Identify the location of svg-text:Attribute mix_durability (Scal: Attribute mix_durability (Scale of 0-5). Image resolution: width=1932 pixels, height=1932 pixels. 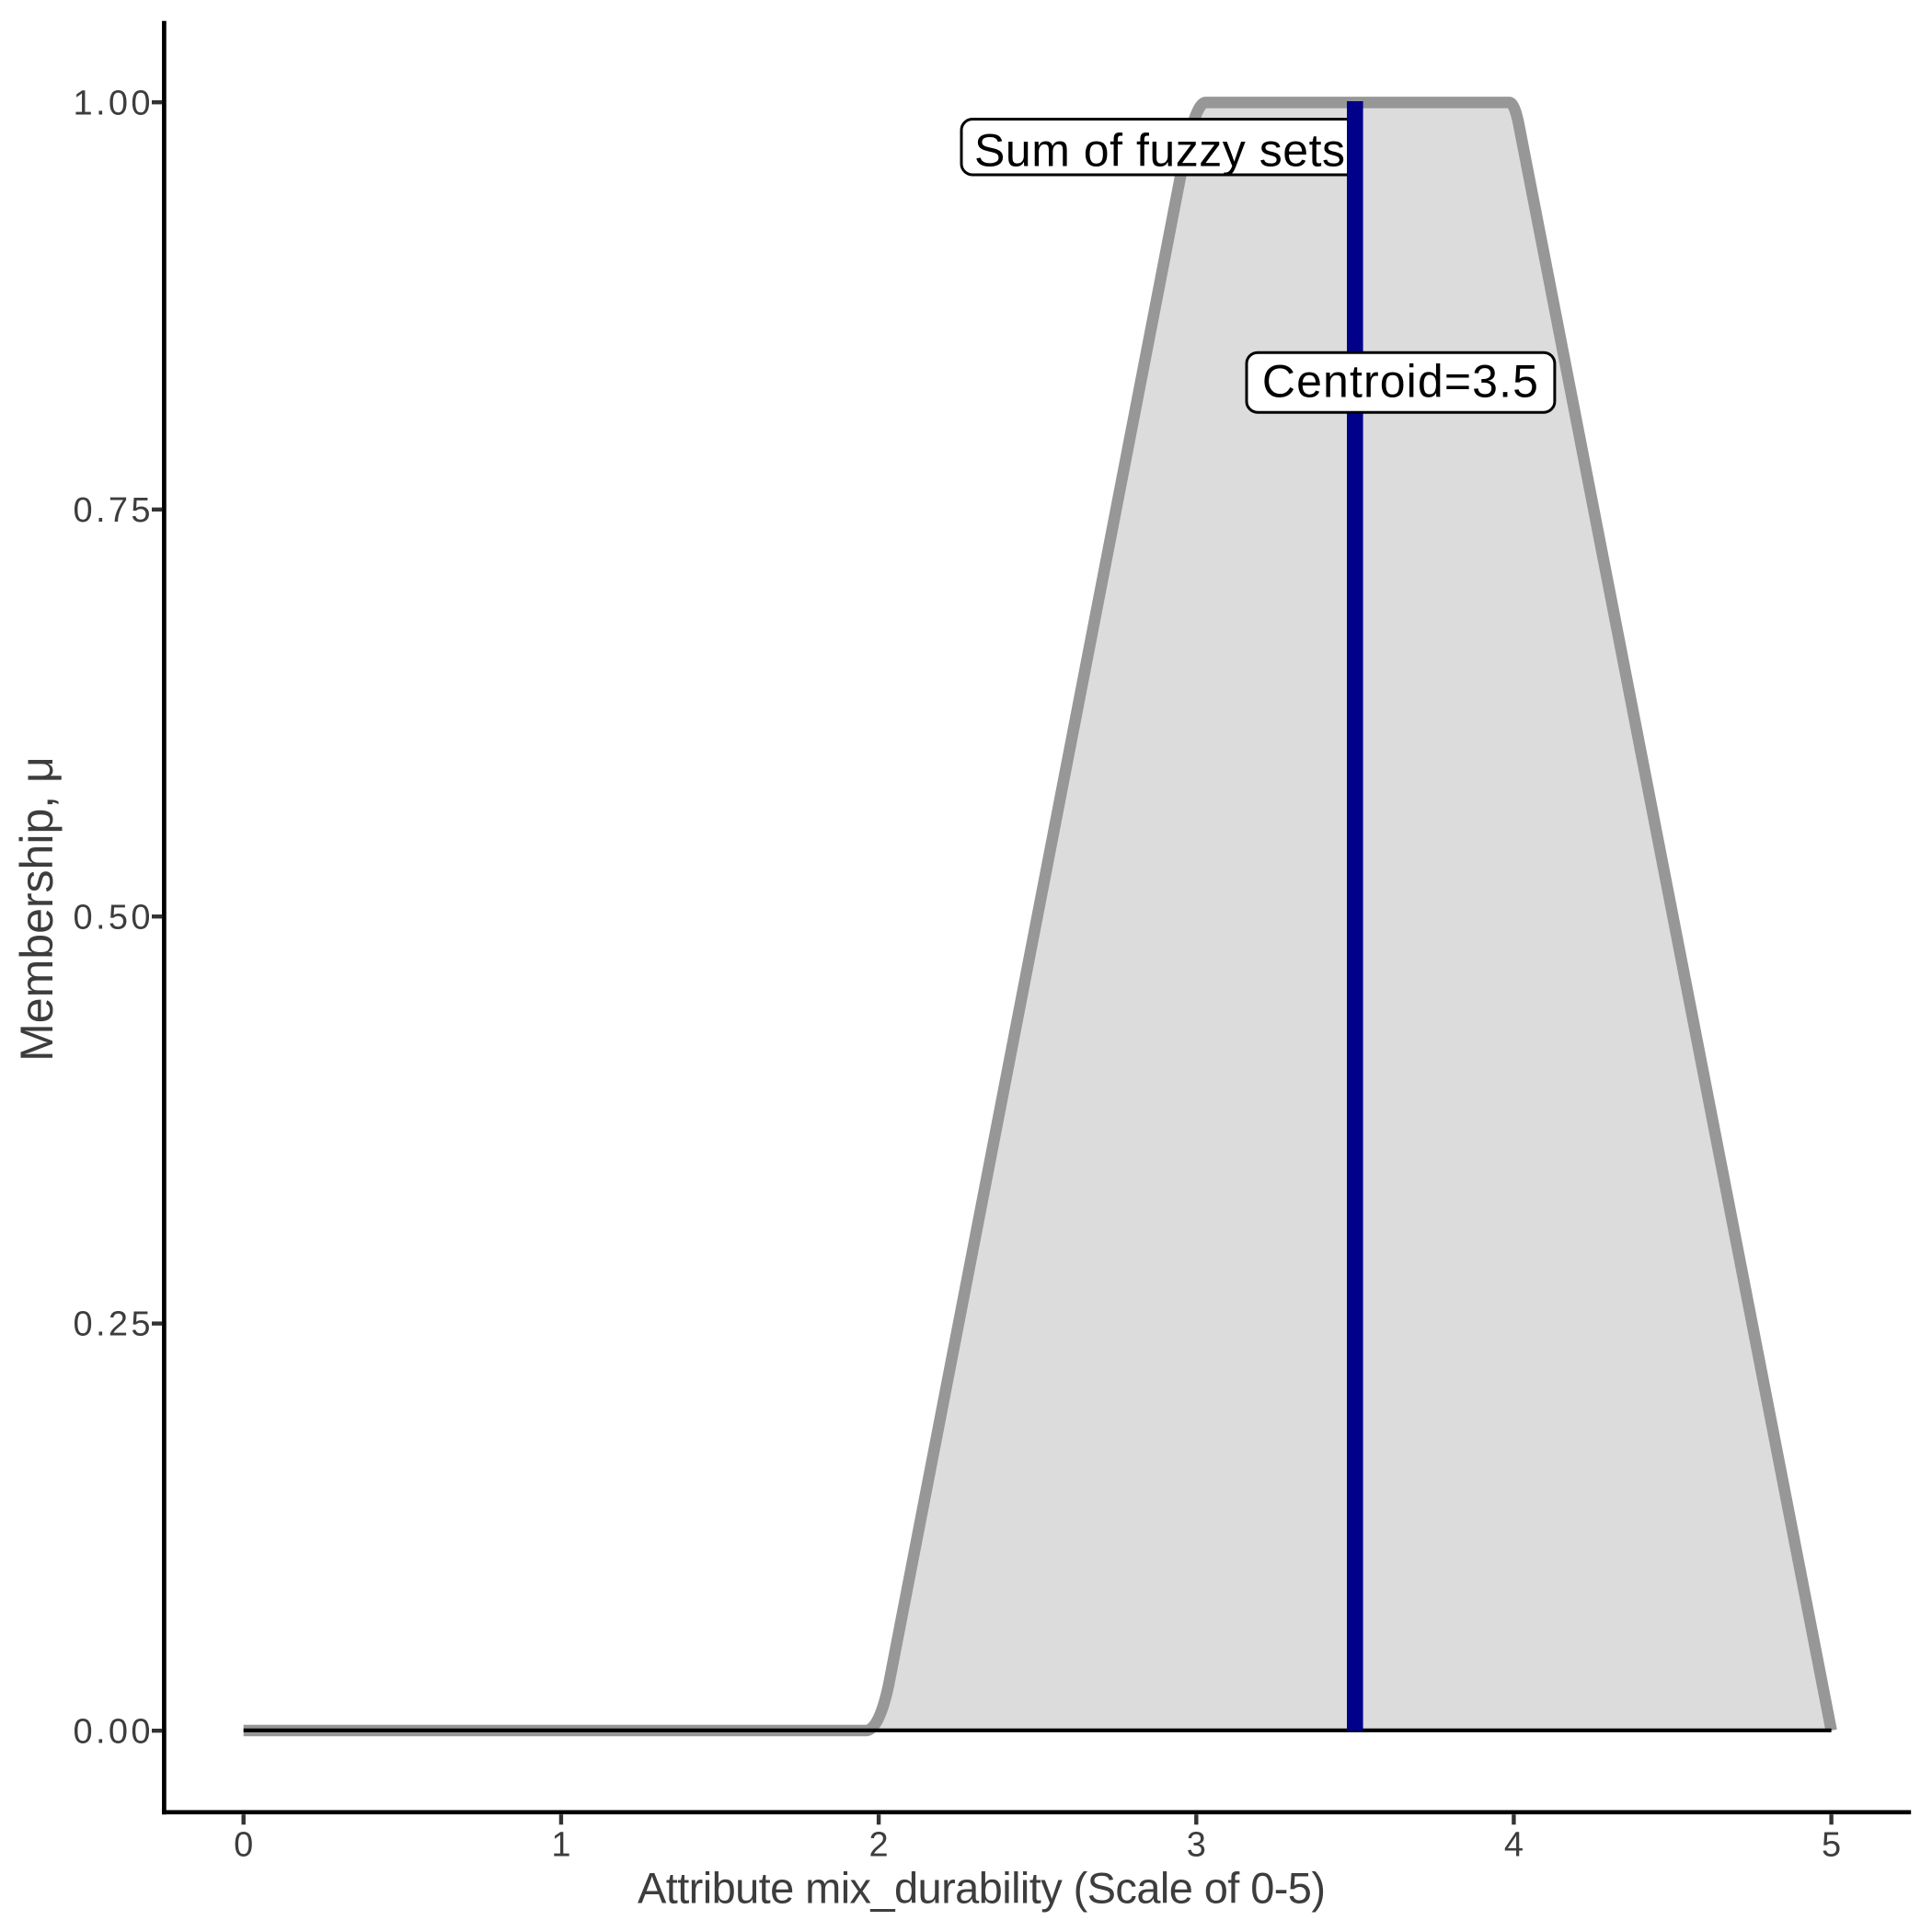
(982, 1887).